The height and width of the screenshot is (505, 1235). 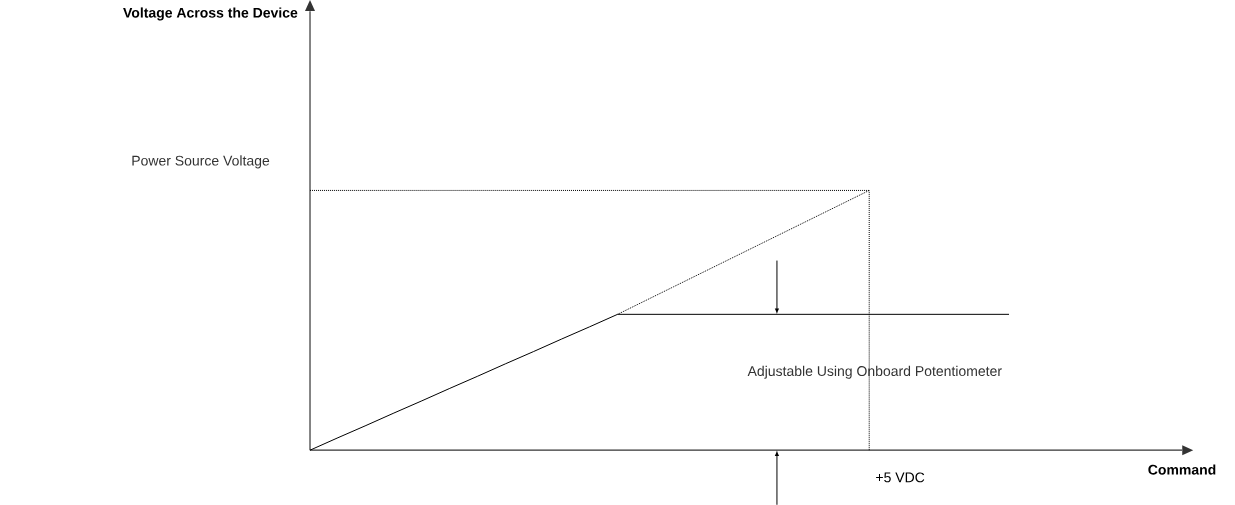 What do you see at coordinates (201, 162) in the screenshot?
I see `text: Power Source Voltage` at bounding box center [201, 162].